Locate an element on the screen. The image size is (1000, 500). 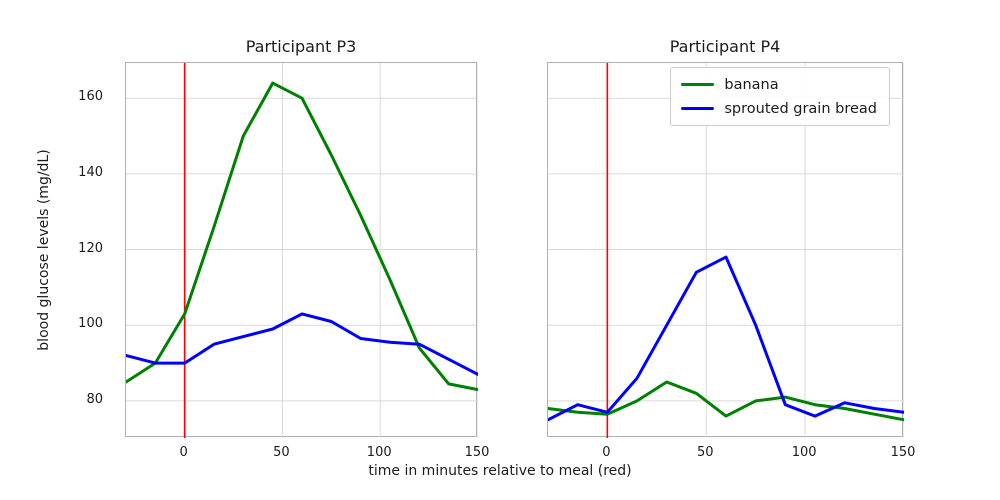
legend: banana sprouted grain bread is located at coordinates (780, 96).